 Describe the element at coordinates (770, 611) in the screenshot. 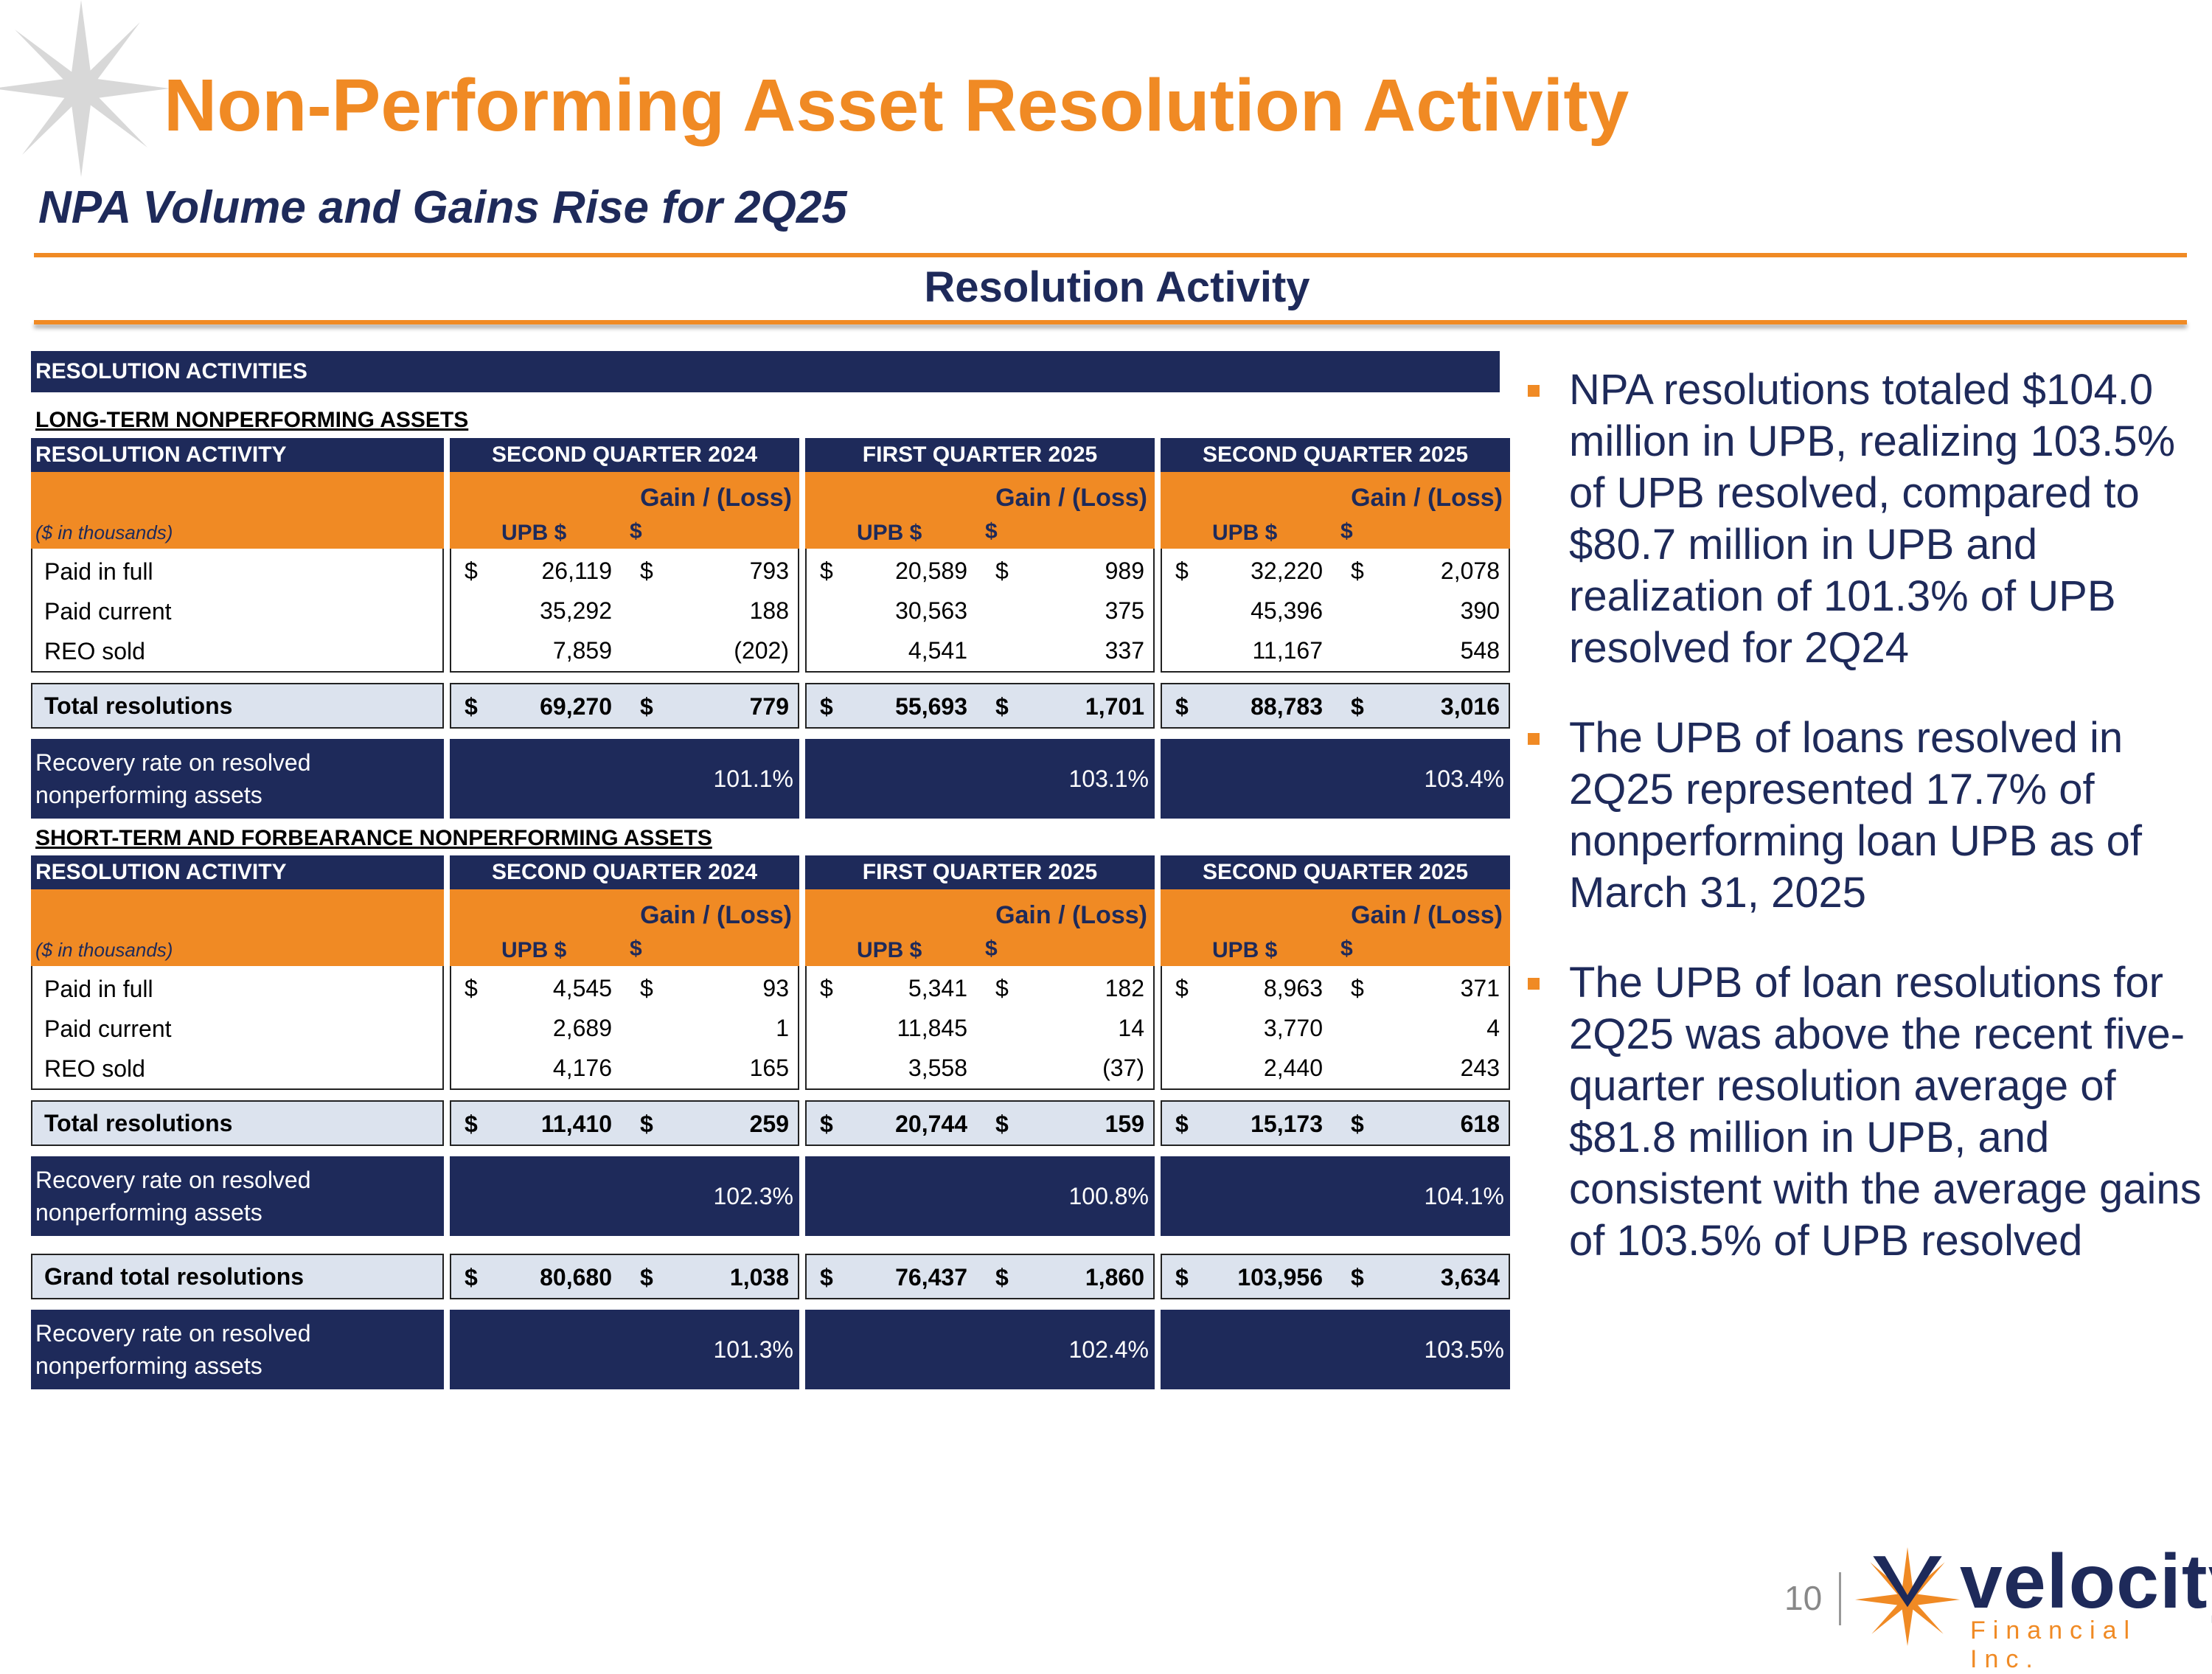

I see `table-row: Paid current 35,292 188 30,563 375 45,396 390` at that location.